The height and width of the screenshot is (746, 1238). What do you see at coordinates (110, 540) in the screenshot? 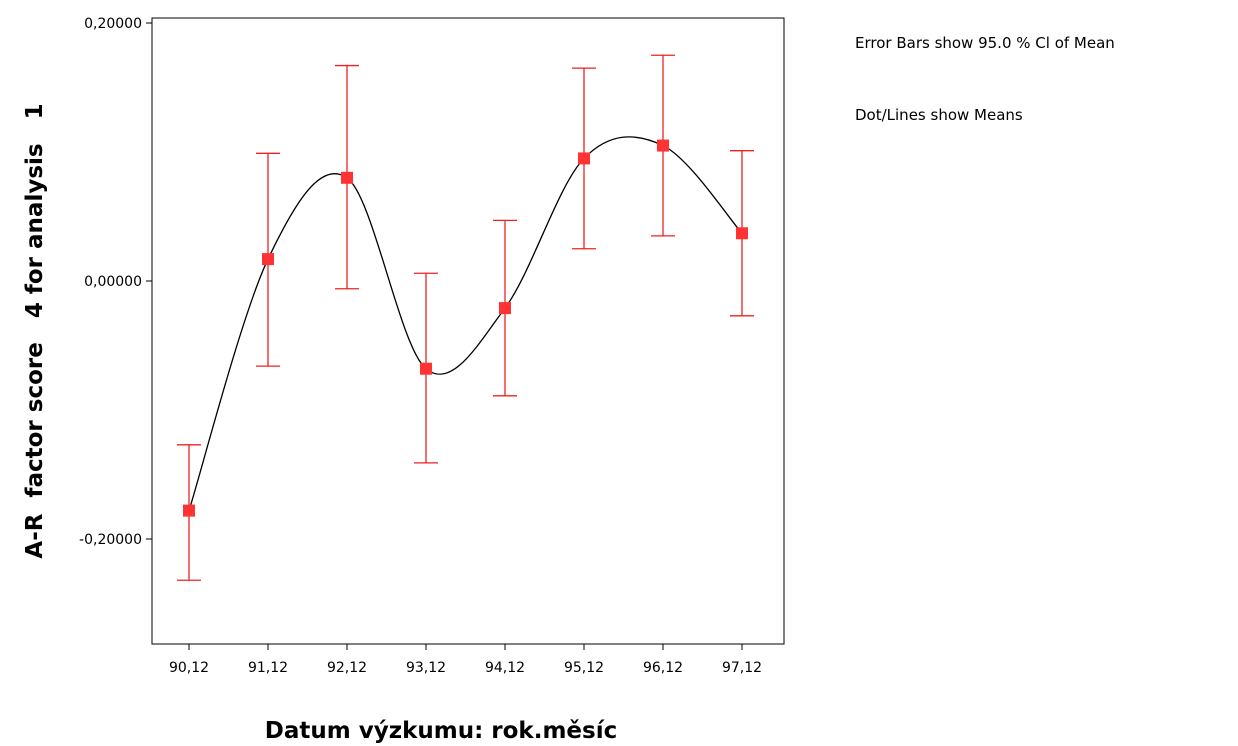
I see `y-tick-label: -0,20000` at bounding box center [110, 540].